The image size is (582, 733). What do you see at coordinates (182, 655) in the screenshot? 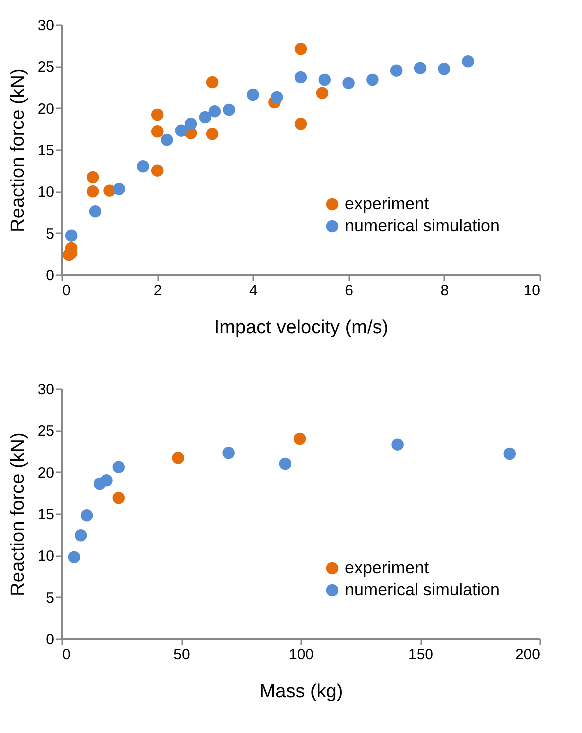
I see `x-tick-label: 50` at bounding box center [182, 655].